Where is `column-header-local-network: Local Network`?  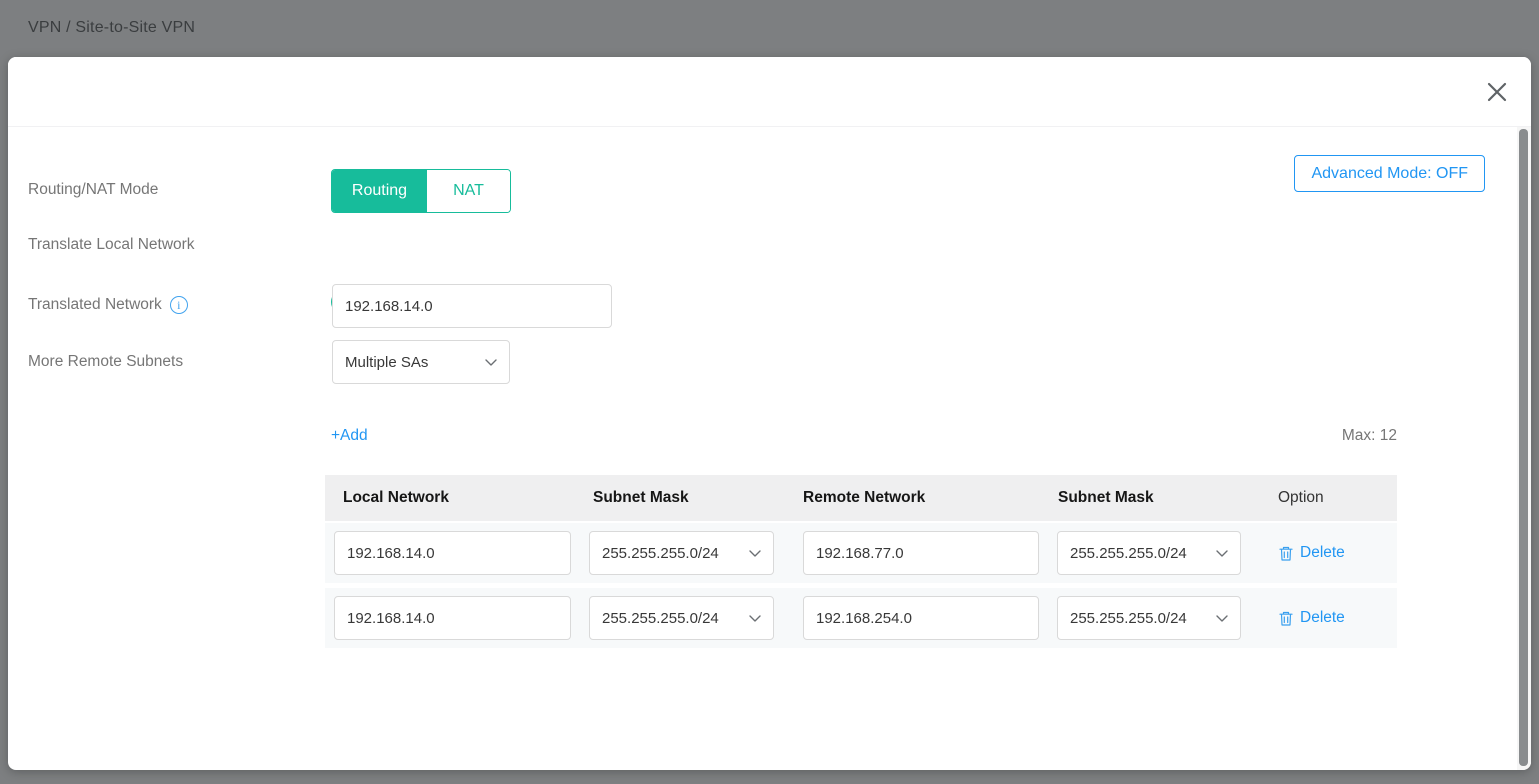 column-header-local-network: Local Network is located at coordinates (396, 497).